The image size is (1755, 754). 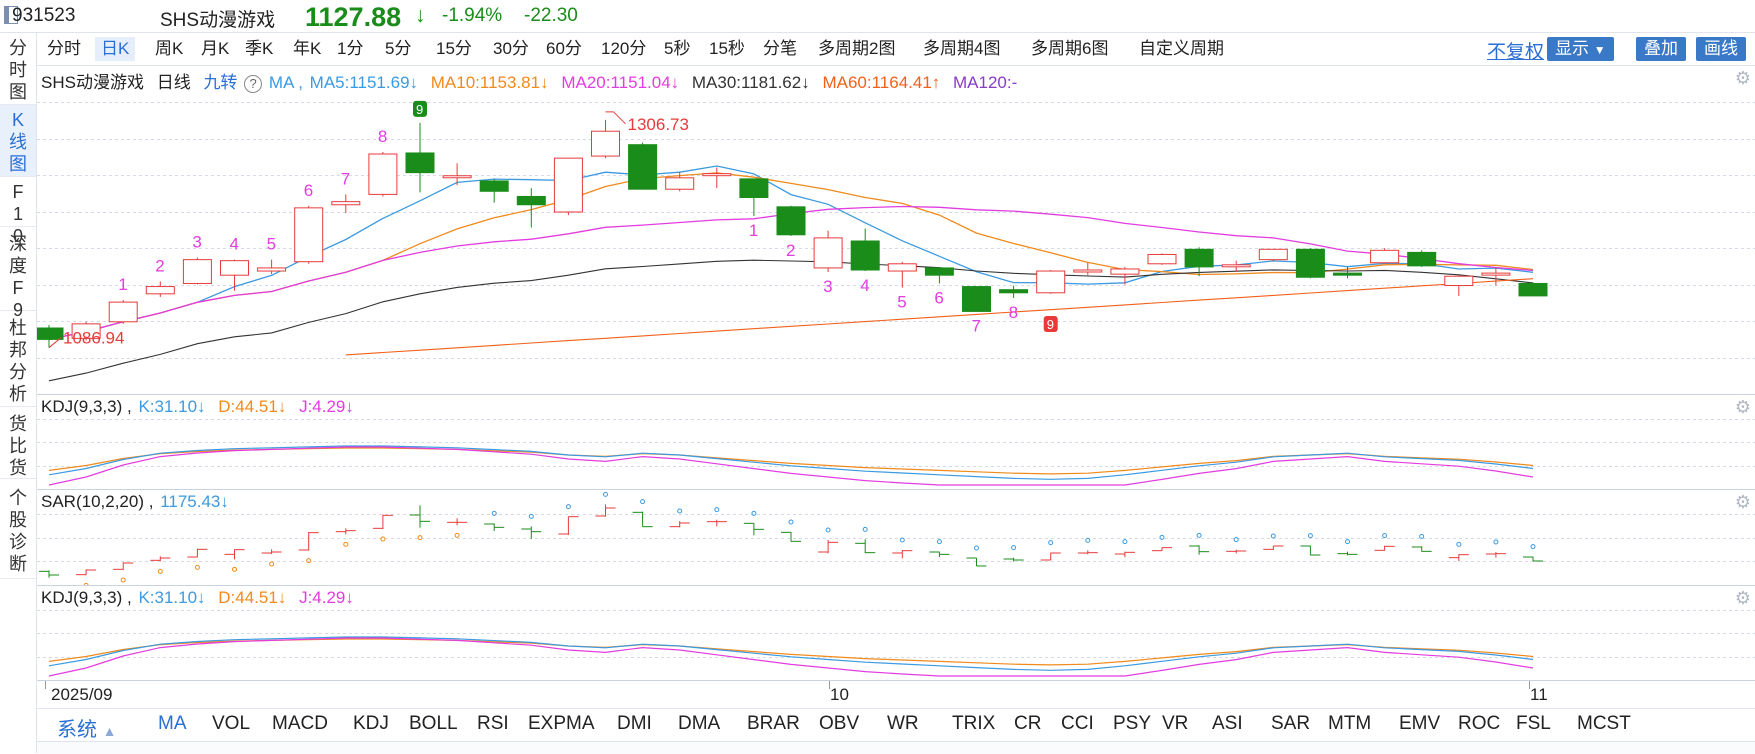 What do you see at coordinates (493, 723) in the screenshot?
I see `indicator-tab-rsi: RSI` at bounding box center [493, 723].